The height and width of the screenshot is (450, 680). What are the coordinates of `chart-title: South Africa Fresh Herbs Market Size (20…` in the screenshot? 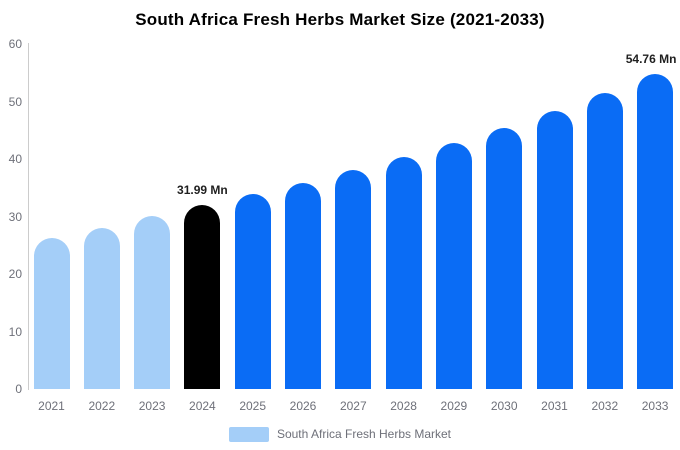 It's located at (340, 19).